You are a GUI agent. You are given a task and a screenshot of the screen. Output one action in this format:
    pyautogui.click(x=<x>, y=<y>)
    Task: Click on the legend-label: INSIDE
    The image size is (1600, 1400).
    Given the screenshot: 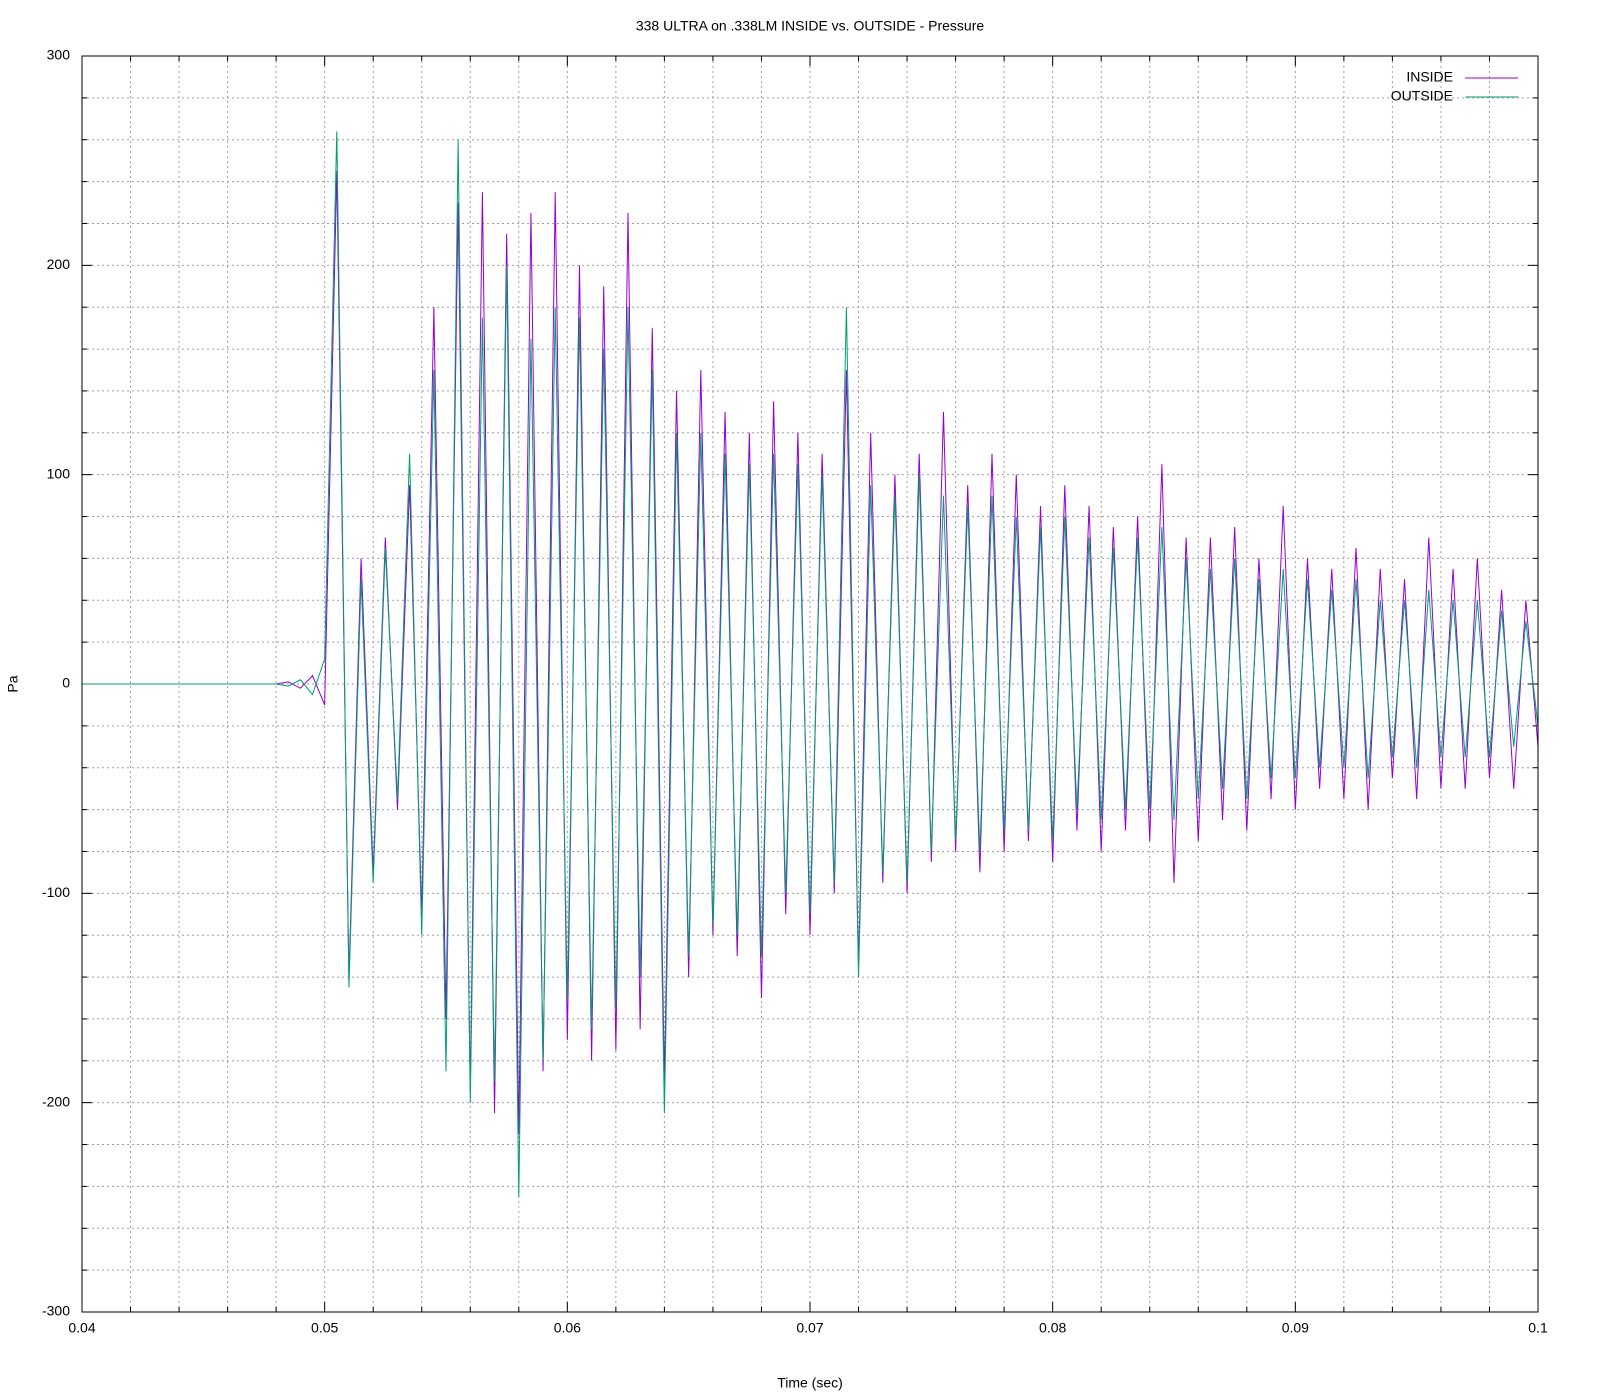 What is the action you would take?
    pyautogui.click(x=1429, y=77)
    